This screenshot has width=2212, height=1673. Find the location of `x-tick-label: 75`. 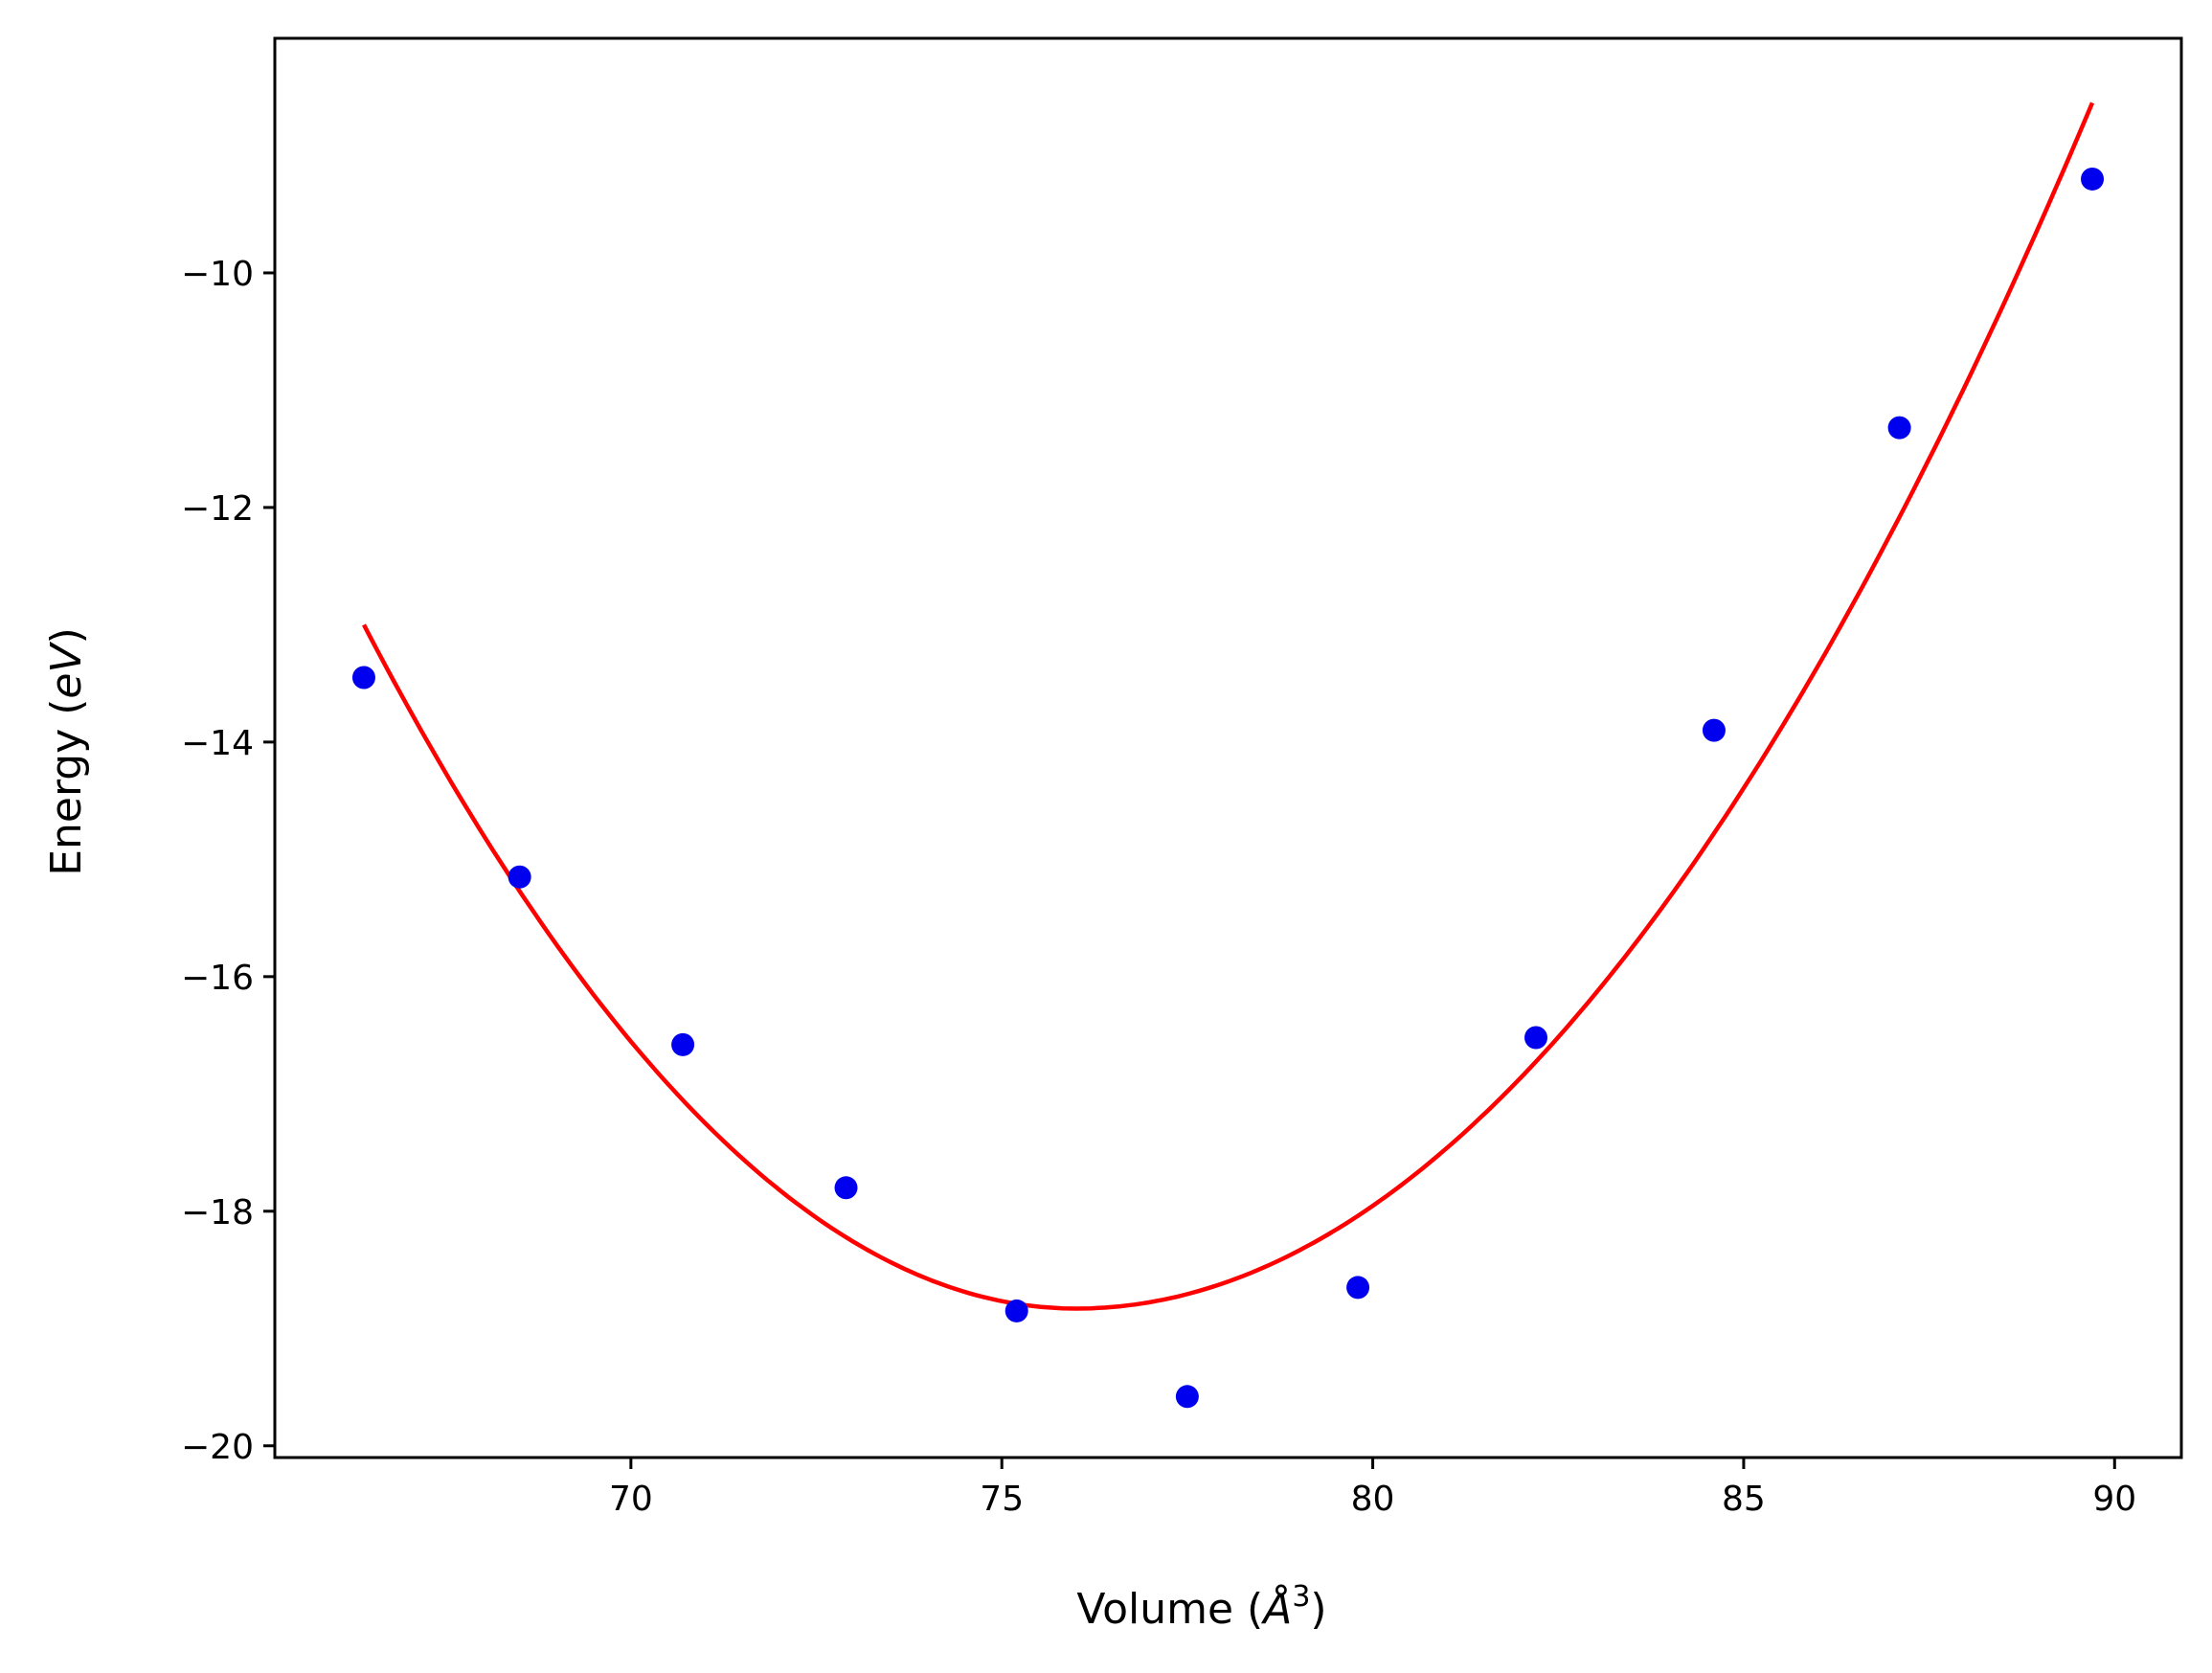

x-tick-label: 75 is located at coordinates (1002, 1499).